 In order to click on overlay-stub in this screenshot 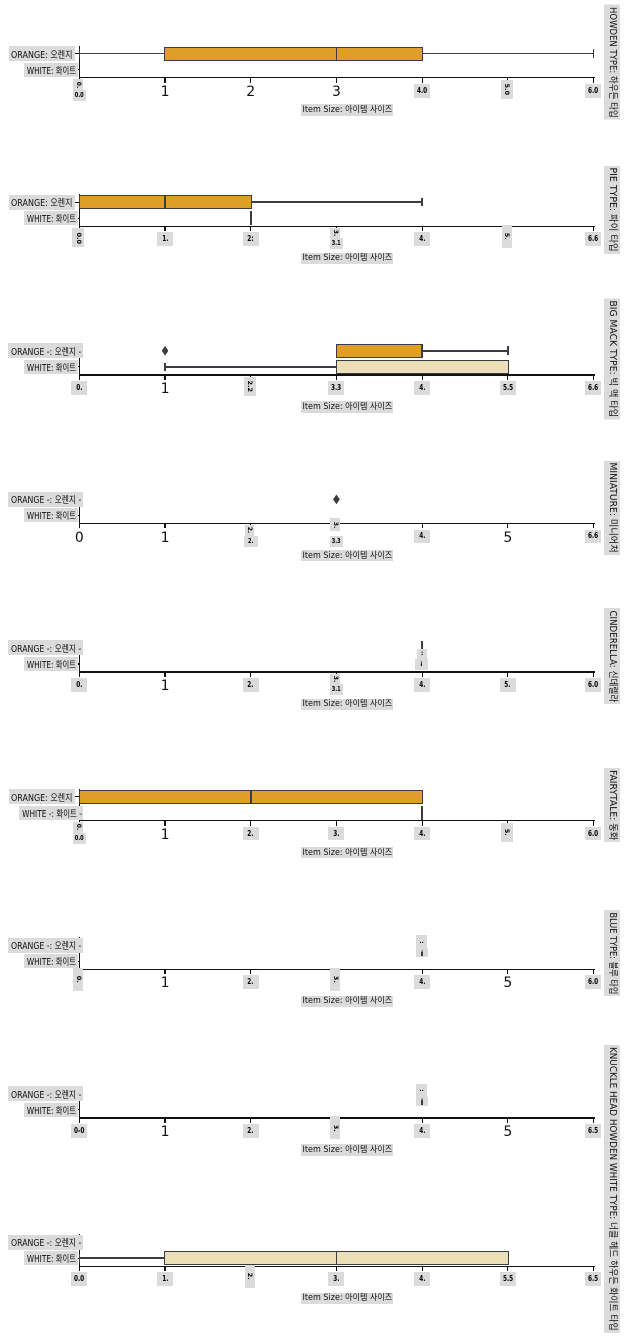, I will do `click(422, 1102)`.